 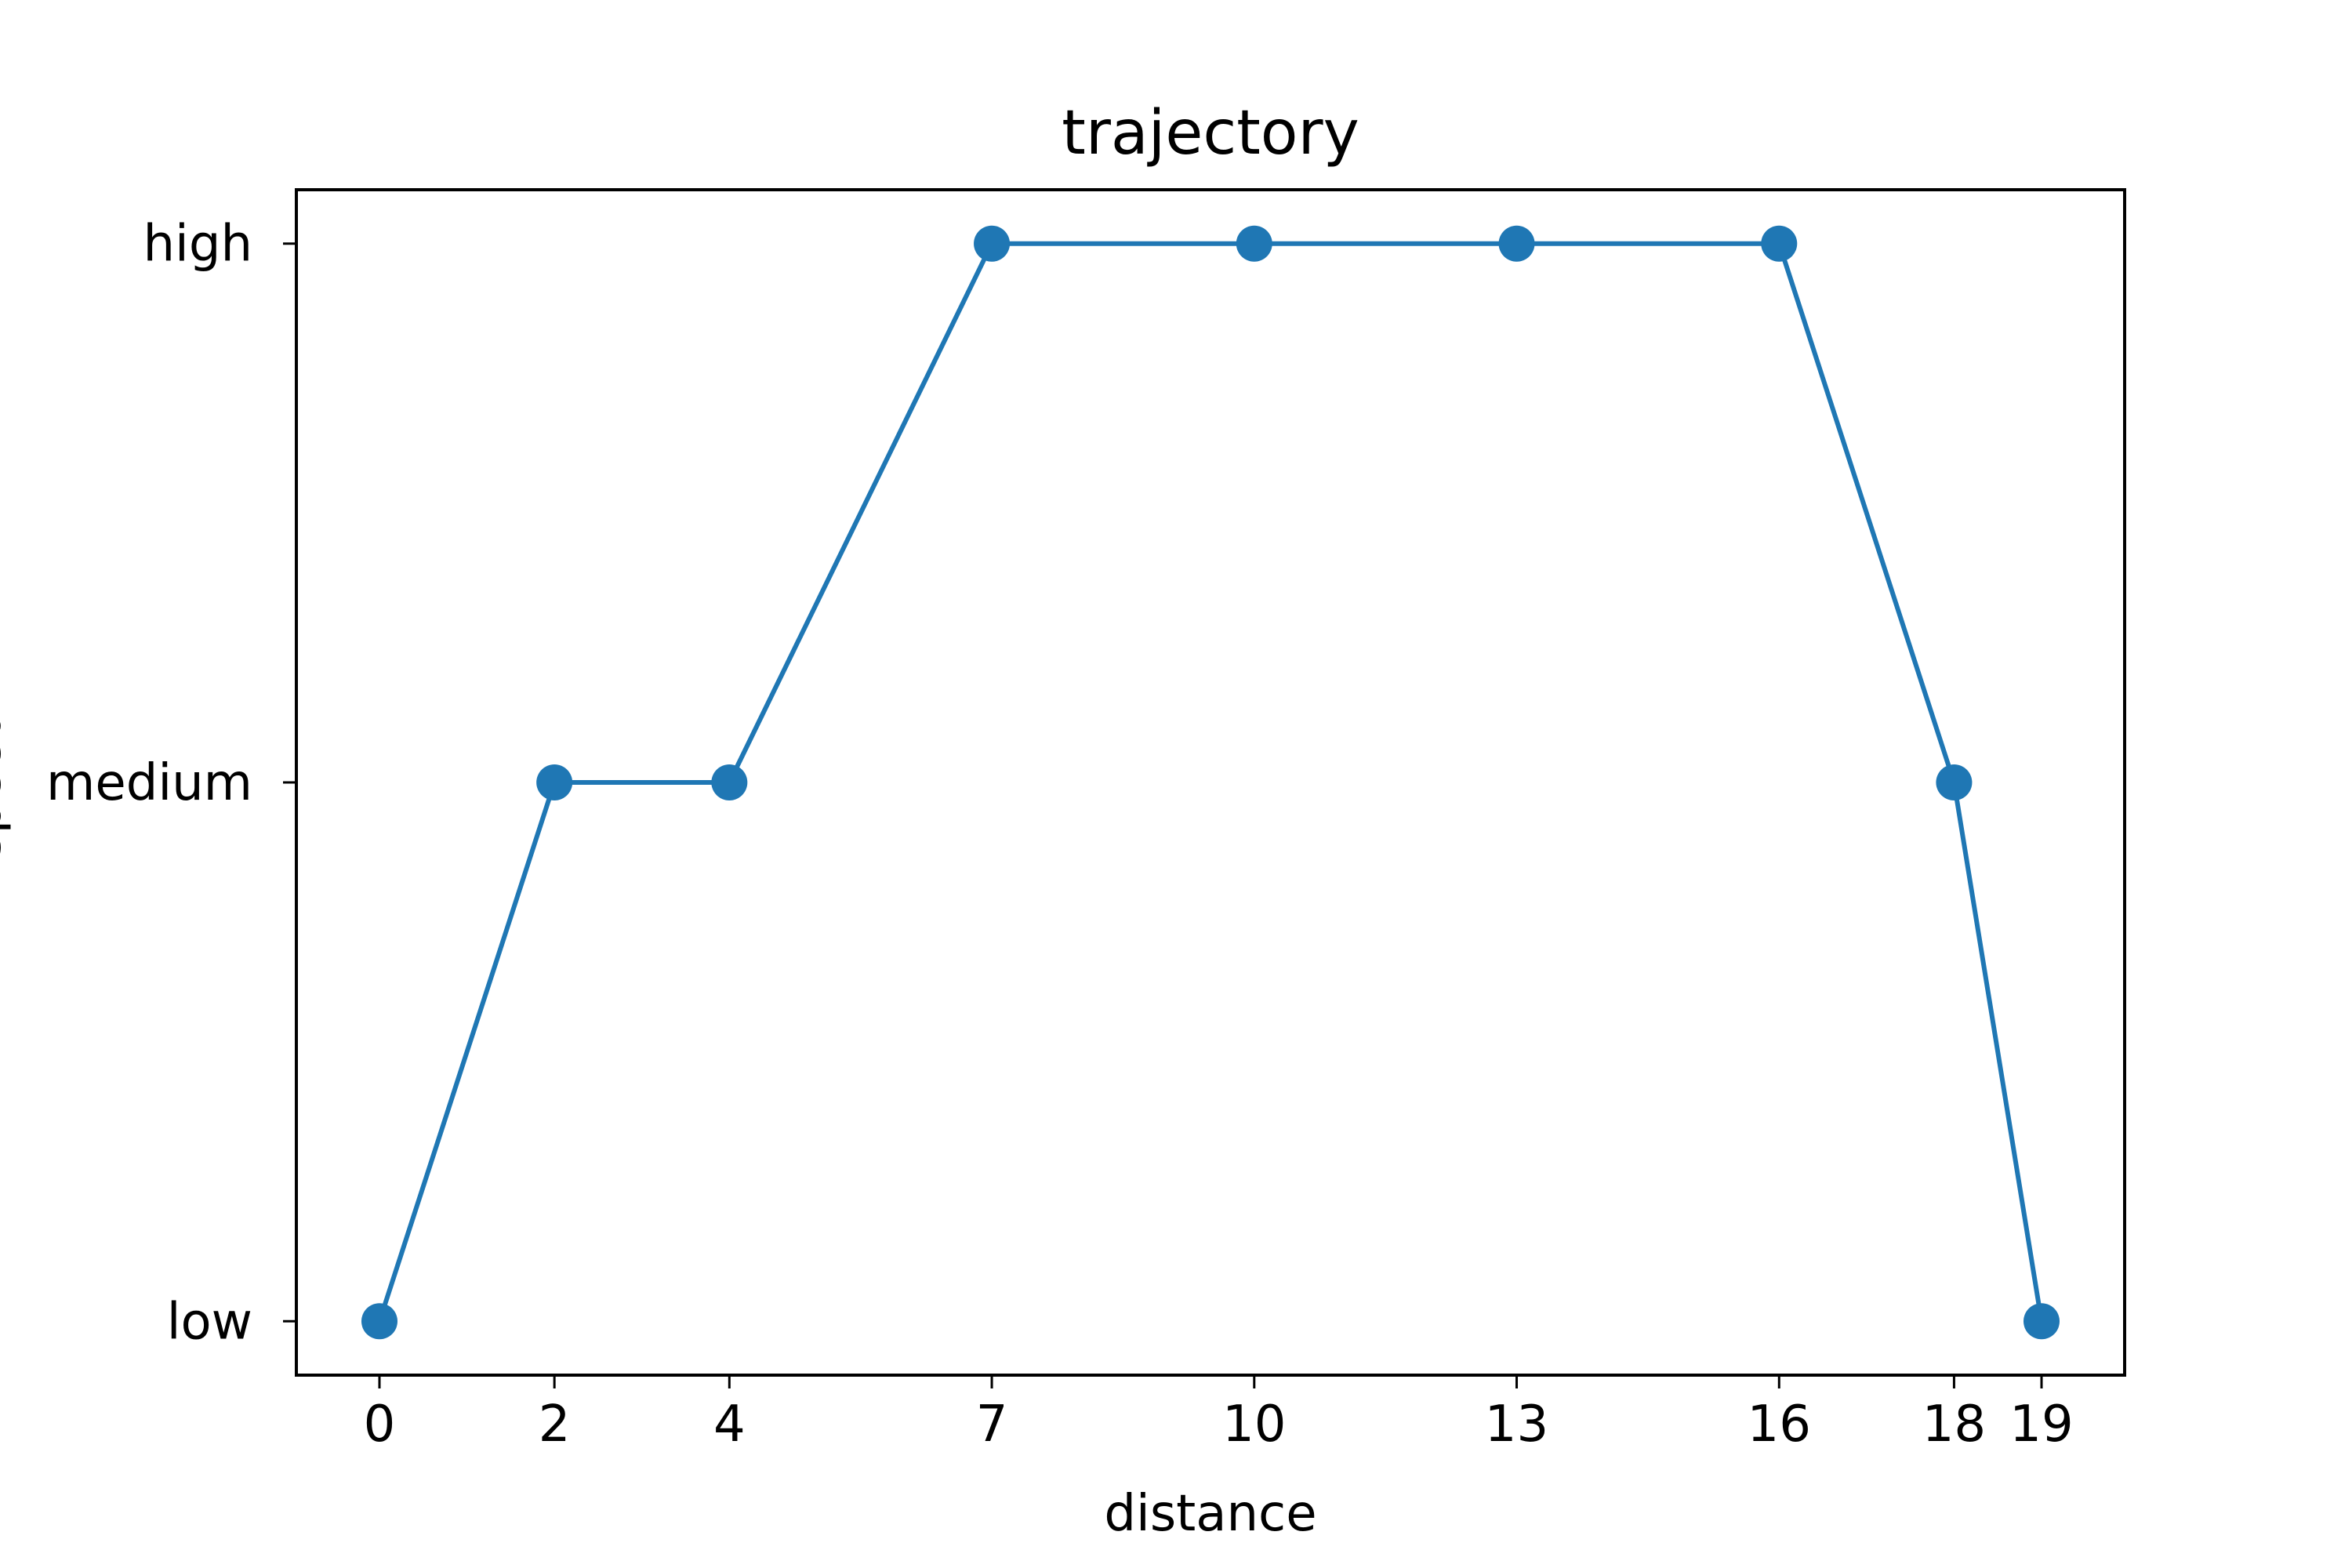 I want to click on x-tick-label: 13, so click(x=1516, y=1425).